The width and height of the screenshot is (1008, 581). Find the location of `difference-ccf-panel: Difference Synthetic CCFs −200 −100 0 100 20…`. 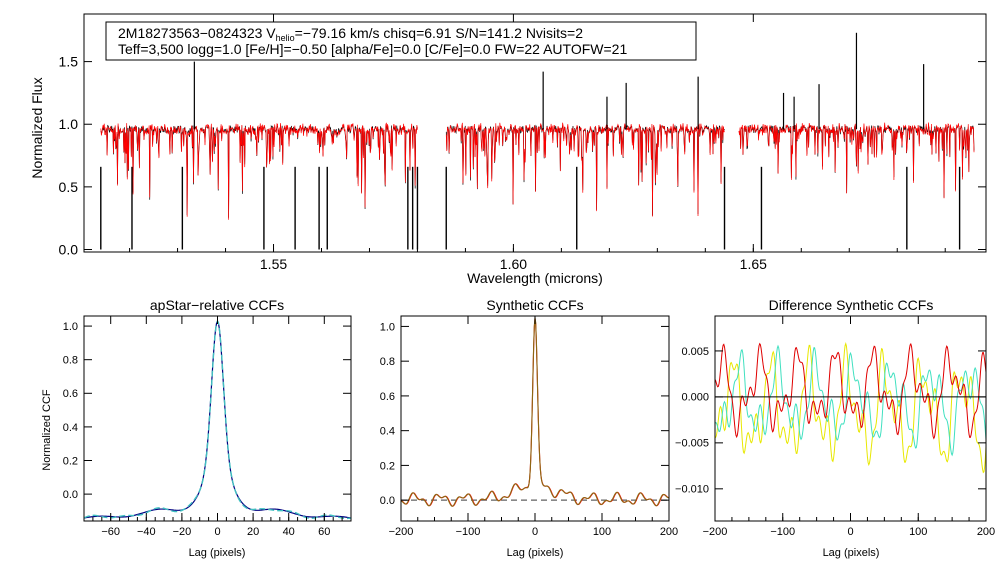

difference-ccf-panel: Difference Synthetic CCFs −200 −100 0 100 20… is located at coordinates (835, 428).